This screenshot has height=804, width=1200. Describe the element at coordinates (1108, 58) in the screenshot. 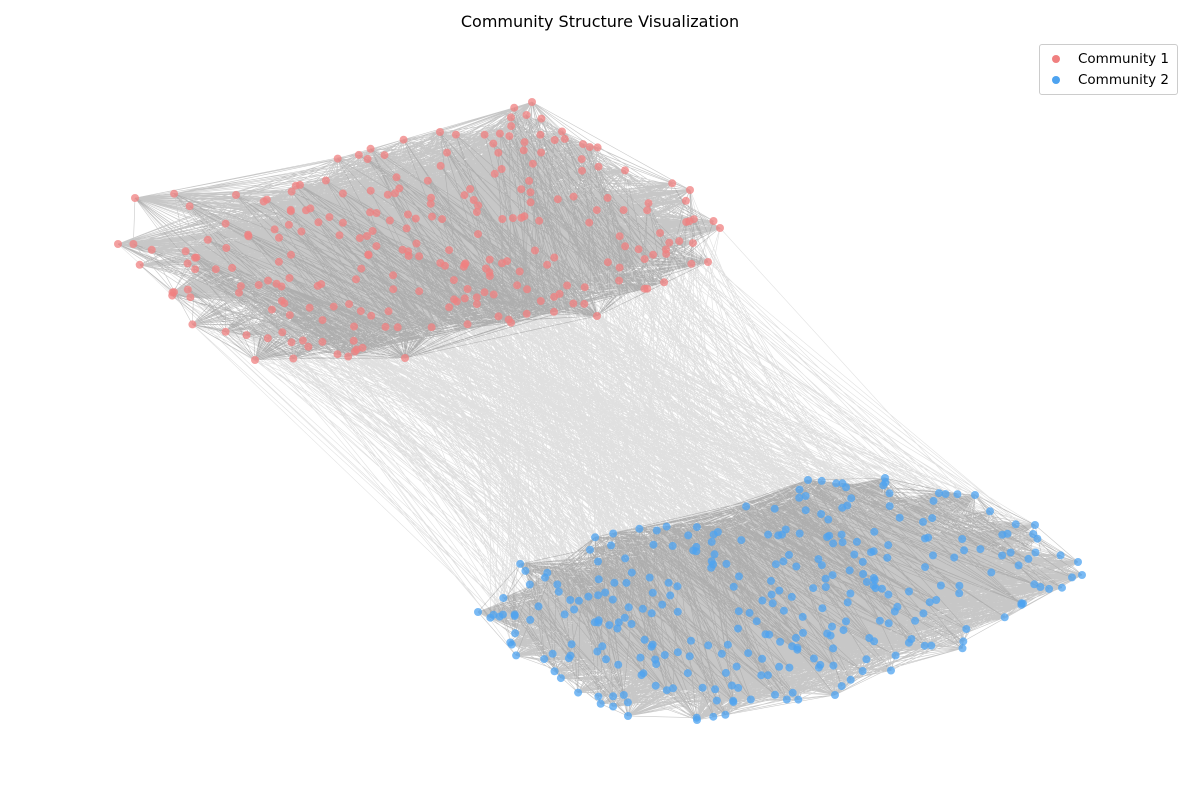

I see `legend-entry-community-1: Community 1` at that location.